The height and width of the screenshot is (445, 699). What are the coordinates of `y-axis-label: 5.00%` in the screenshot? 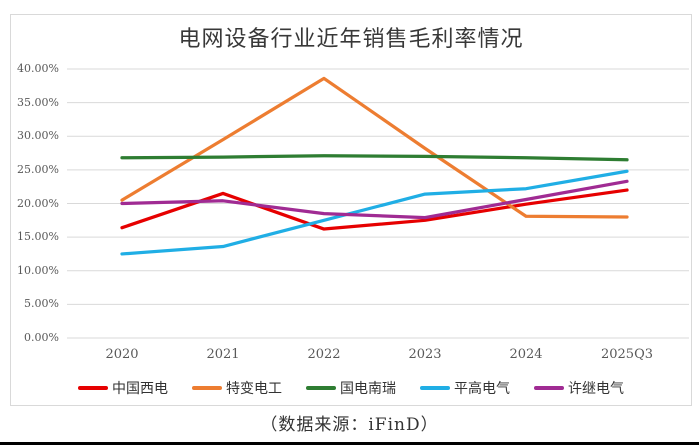 It's located at (41, 304).